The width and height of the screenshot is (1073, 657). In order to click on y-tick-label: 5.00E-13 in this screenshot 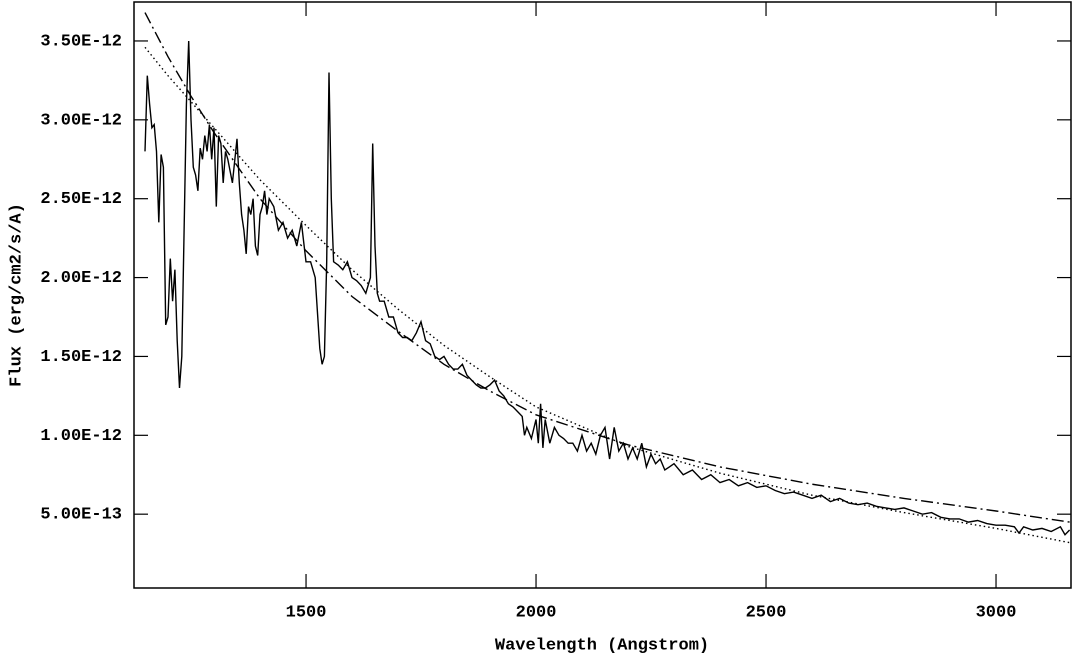, I will do `click(81, 515)`.